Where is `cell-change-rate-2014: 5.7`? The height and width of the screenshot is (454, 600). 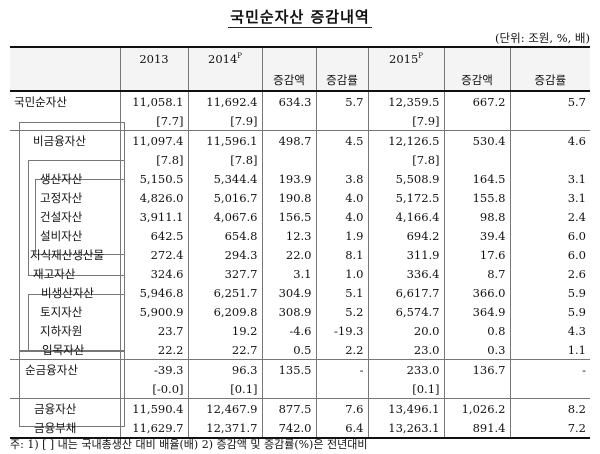
cell-change-rate-2014: 5.7 is located at coordinates (341, 101).